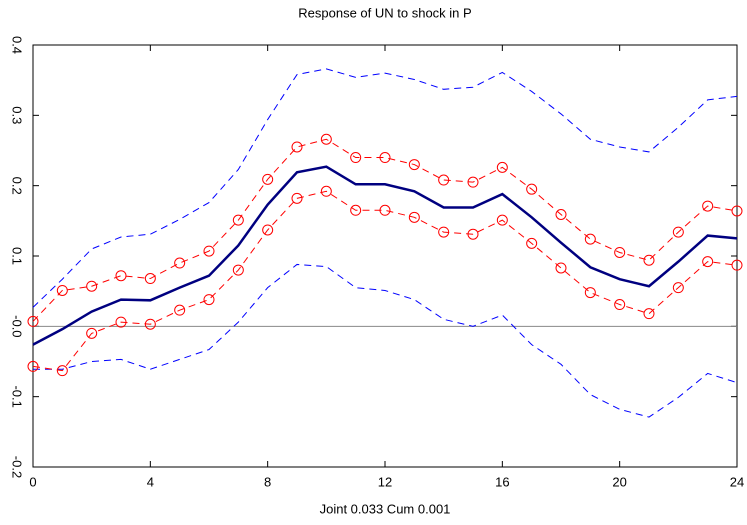 This screenshot has width=747, height=525. I want to click on x-axis-label: Joint 0.033 Cum 0.001, so click(385, 508).